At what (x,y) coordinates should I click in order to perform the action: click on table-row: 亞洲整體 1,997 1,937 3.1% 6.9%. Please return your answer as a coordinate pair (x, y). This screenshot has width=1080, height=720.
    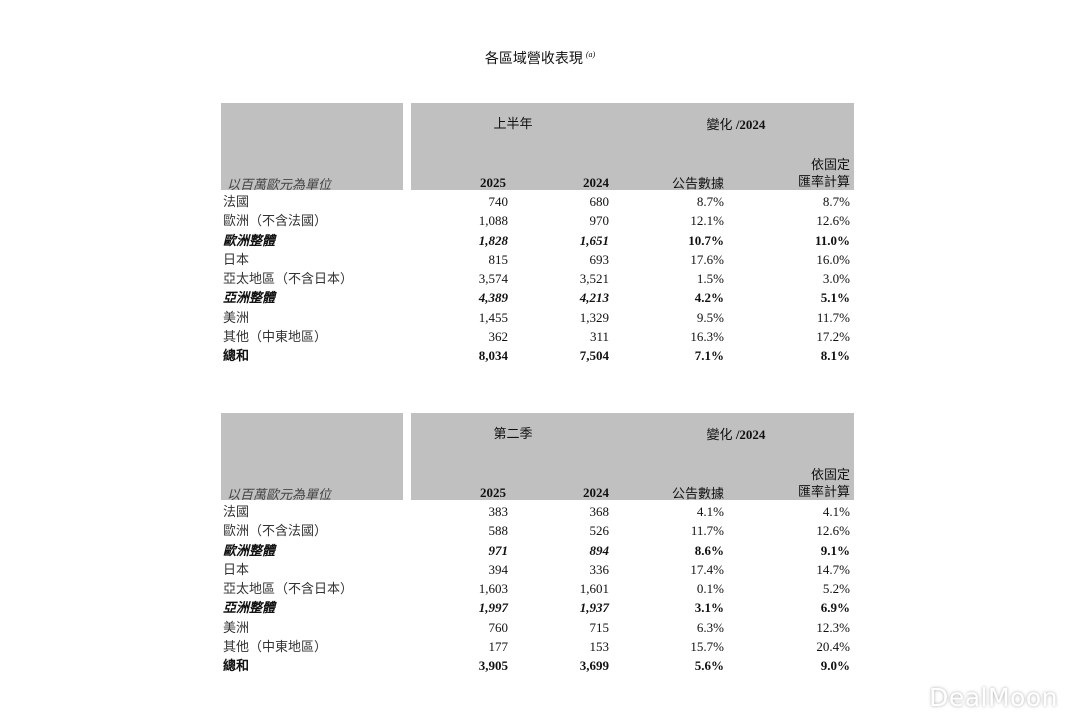
    Looking at the image, I should click on (537, 607).